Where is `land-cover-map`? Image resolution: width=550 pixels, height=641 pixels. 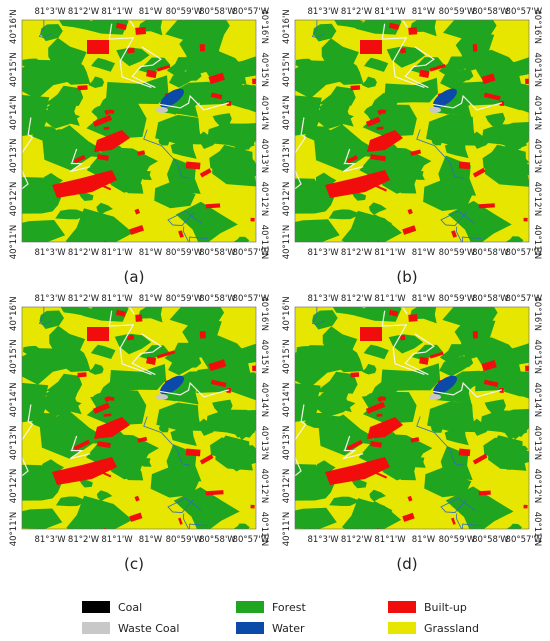 land-cover-map is located at coordinates (412, 418).